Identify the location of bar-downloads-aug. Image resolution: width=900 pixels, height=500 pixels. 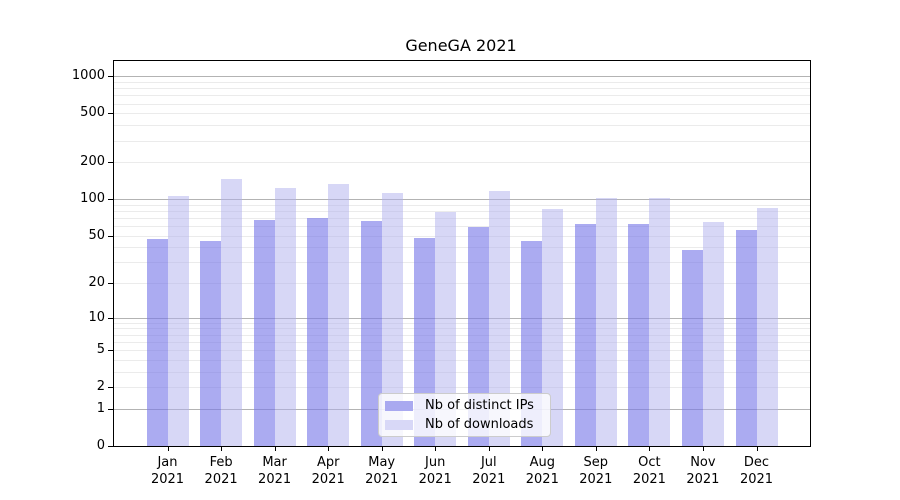
(553, 327).